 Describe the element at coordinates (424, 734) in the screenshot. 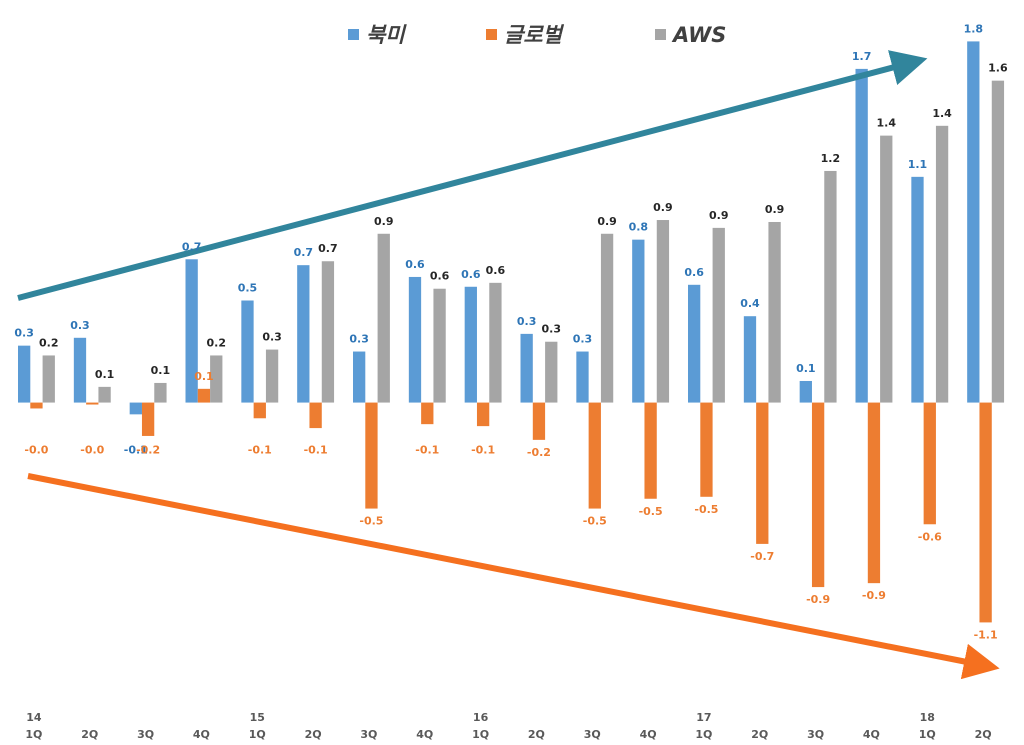

I see `x-tick-label: 4Q` at that location.